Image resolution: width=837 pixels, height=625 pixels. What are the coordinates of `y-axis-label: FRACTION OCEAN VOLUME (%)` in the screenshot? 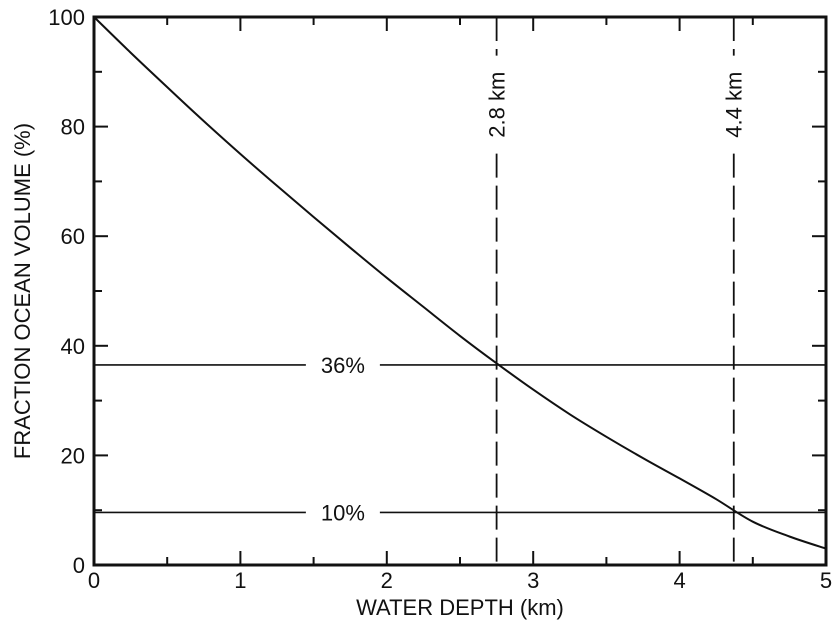 It's located at (22, 291).